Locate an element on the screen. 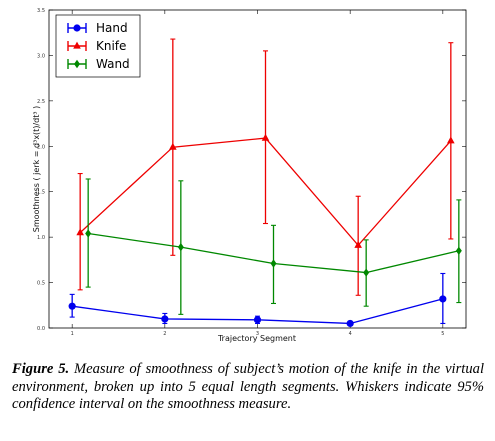 The height and width of the screenshot is (441, 495). x-tick-label: 3 is located at coordinates (257, 334).